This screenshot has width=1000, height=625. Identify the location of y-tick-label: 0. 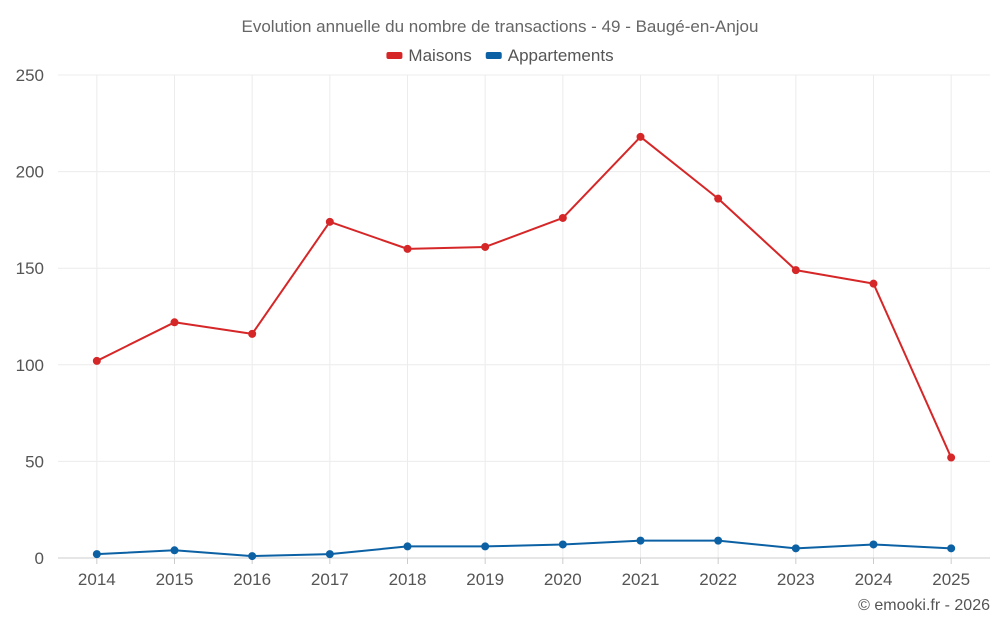
(39, 558).